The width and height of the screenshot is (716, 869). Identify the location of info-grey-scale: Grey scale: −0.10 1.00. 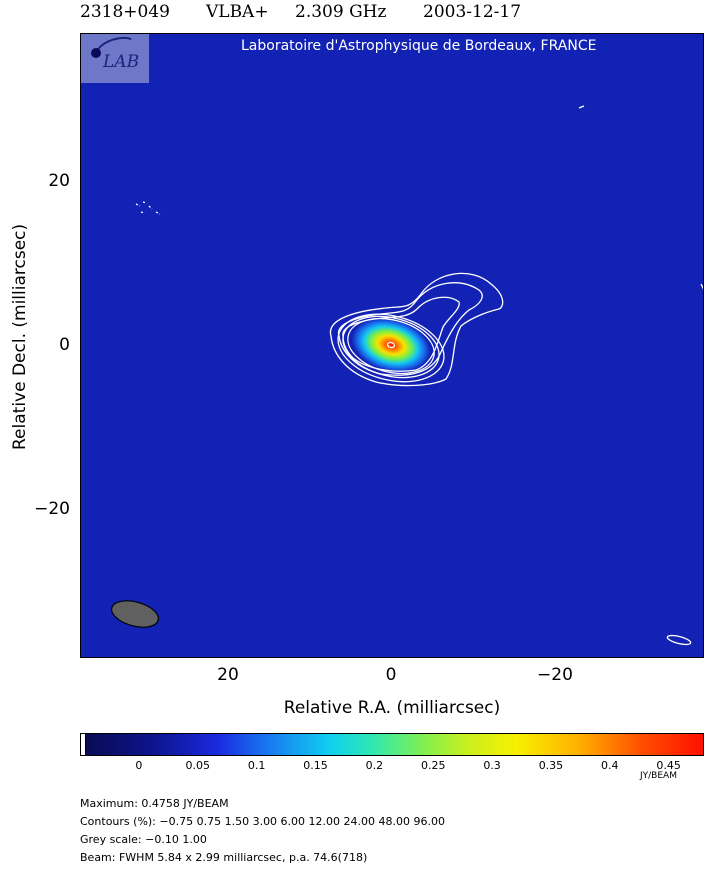
(143, 839).